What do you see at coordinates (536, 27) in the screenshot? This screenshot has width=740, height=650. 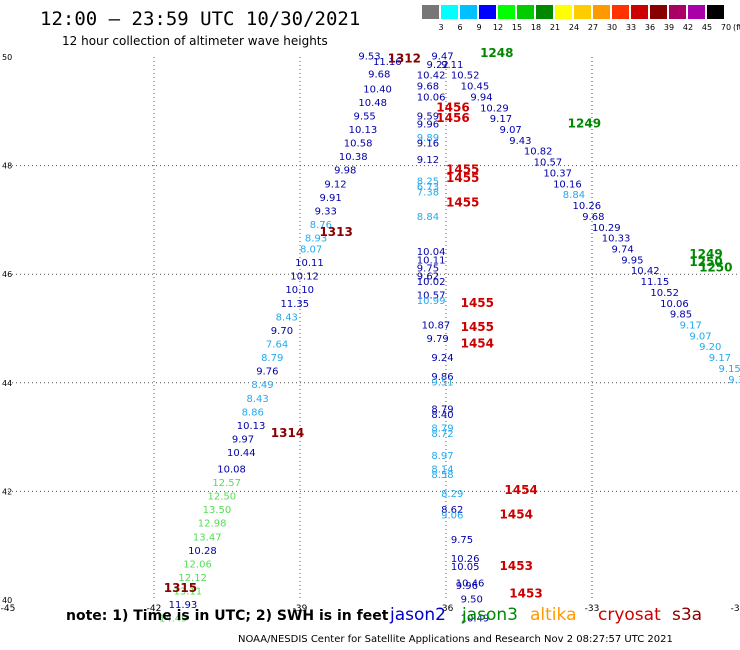 I see `color-scale-label: 18` at bounding box center [536, 27].